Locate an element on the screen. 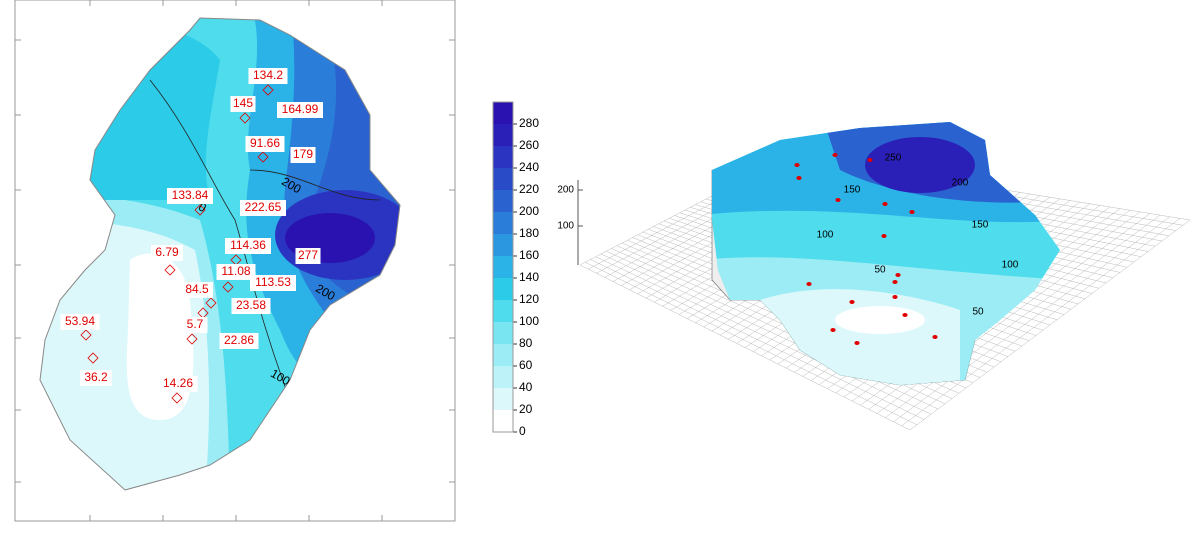  colorbar-label: 0 is located at coordinates (522, 431).